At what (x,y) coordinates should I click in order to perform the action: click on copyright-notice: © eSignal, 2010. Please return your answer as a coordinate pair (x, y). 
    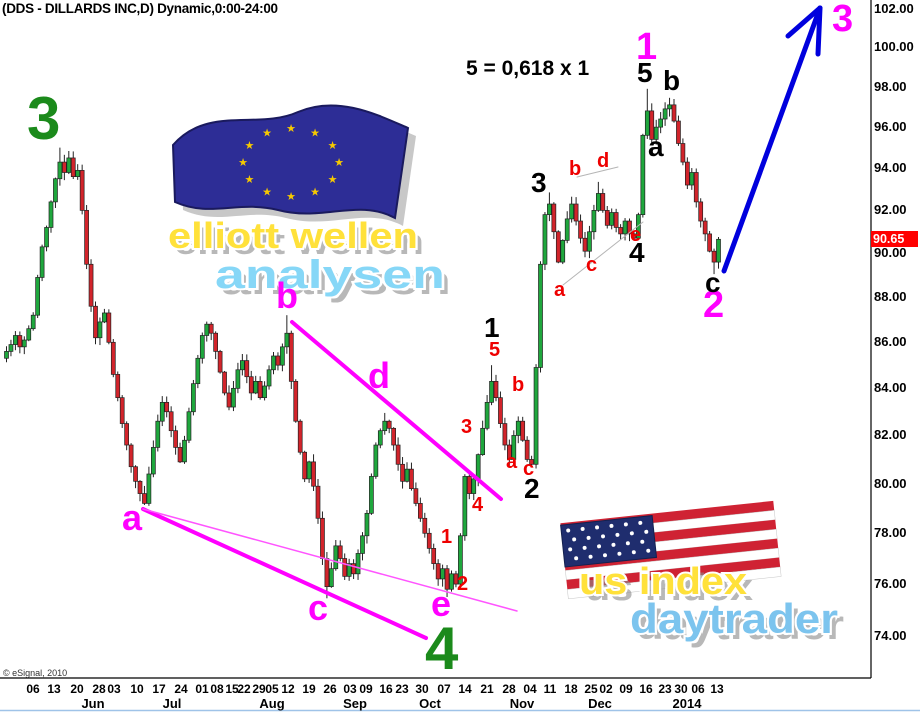
    Looking at the image, I should click on (35, 673).